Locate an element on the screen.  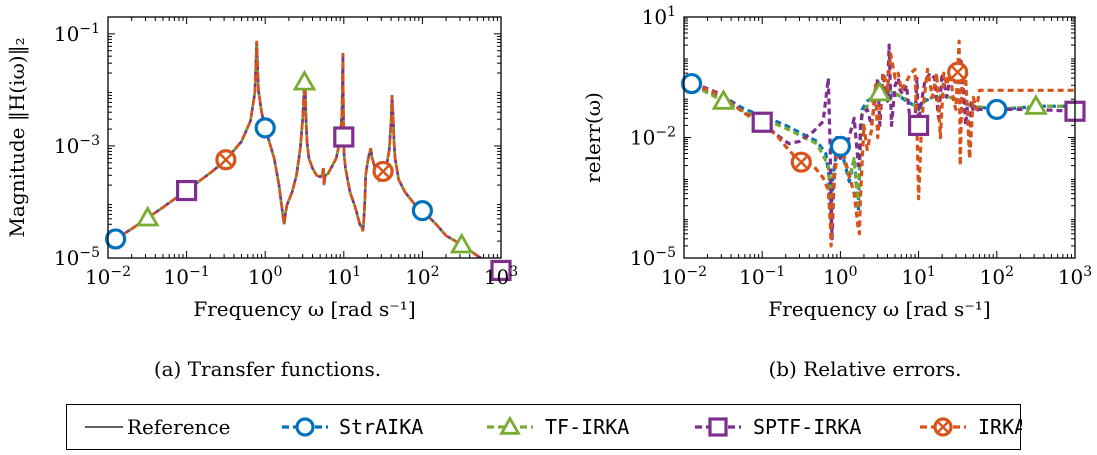
chart-a-xtick-label-1: 10⁻¹ is located at coordinates (187, 276).